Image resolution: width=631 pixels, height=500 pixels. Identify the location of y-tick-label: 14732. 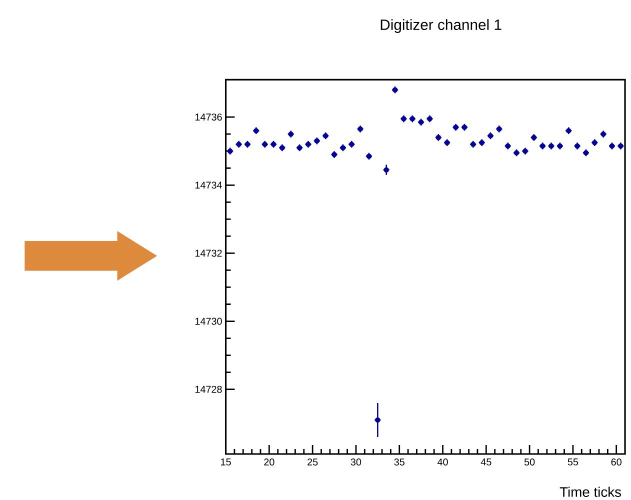
(208, 253).